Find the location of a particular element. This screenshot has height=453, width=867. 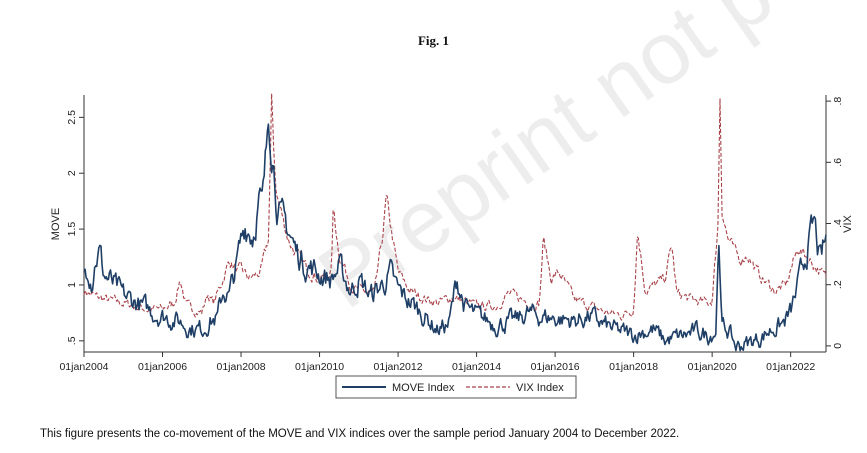

x-tick-label-9: 01jan2022 is located at coordinates (790, 367).